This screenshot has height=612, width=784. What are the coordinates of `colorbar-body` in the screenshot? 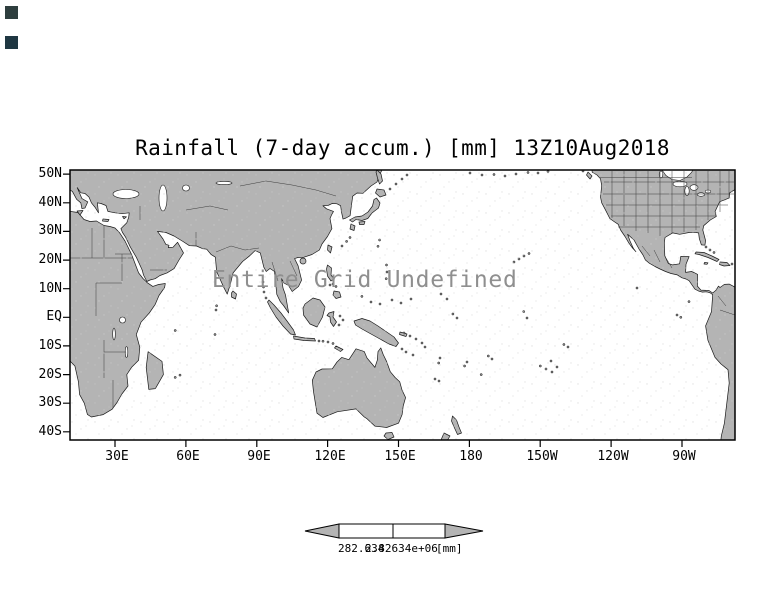 It's located at (392, 531).